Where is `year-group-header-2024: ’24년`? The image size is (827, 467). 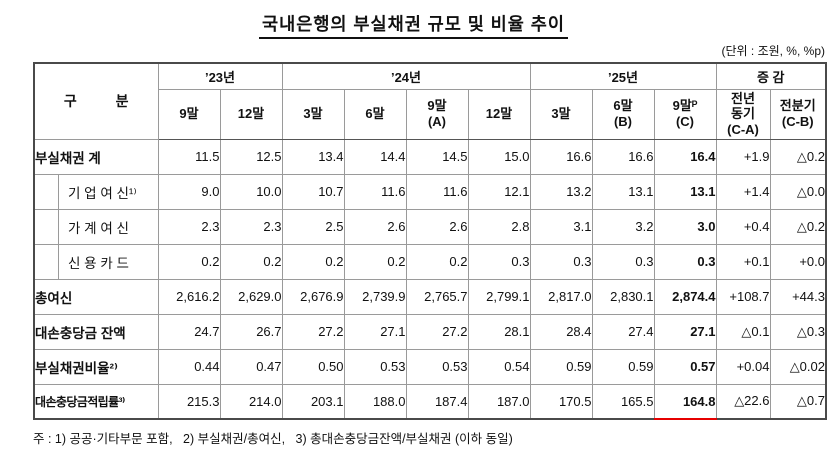
year-group-header-2024: ’24년 is located at coordinates (406, 76).